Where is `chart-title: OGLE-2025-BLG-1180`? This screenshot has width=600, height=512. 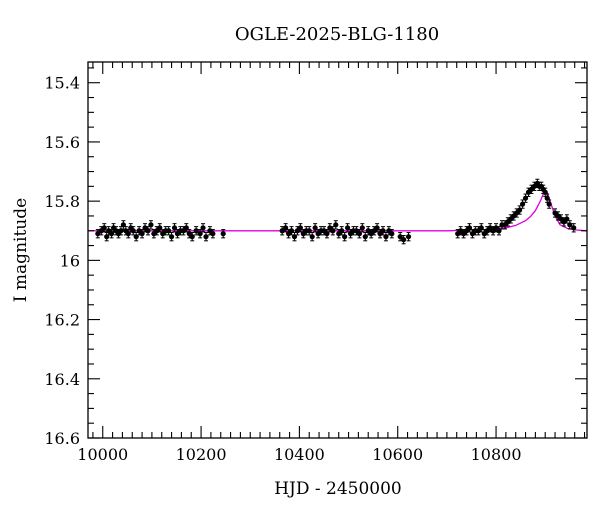 chart-title: OGLE-2025-BLG-1180 is located at coordinates (337, 34).